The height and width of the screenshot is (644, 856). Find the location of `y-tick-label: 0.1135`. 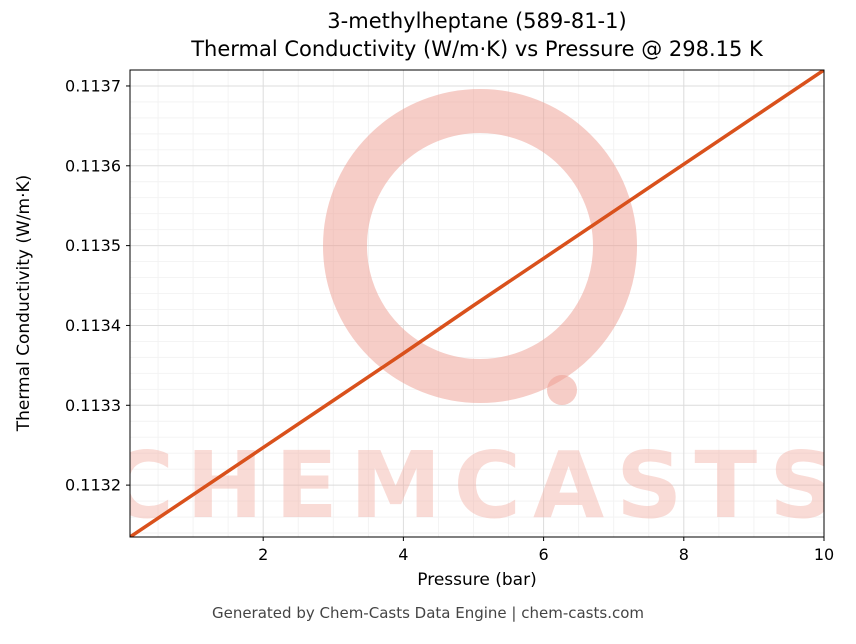

y-tick-label: 0.1135 is located at coordinates (93, 245).